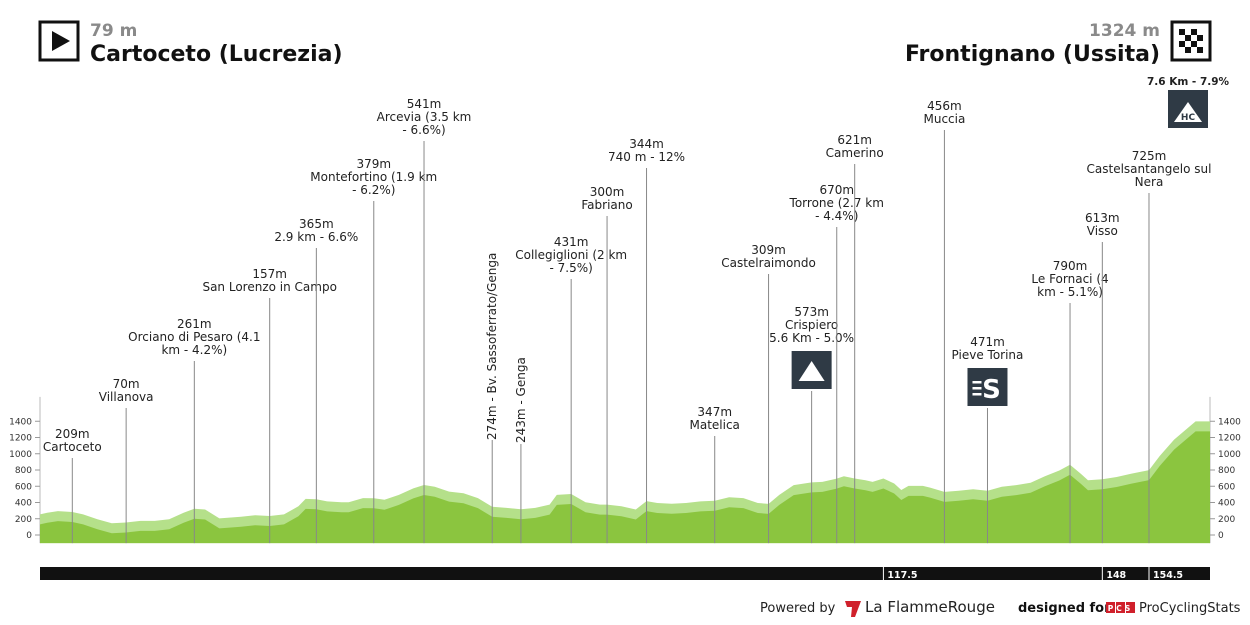 This screenshot has width=1250, height=625. Describe the element at coordinates (1168, 575) in the screenshot. I see `distance-marker-label: 154.5` at that location.